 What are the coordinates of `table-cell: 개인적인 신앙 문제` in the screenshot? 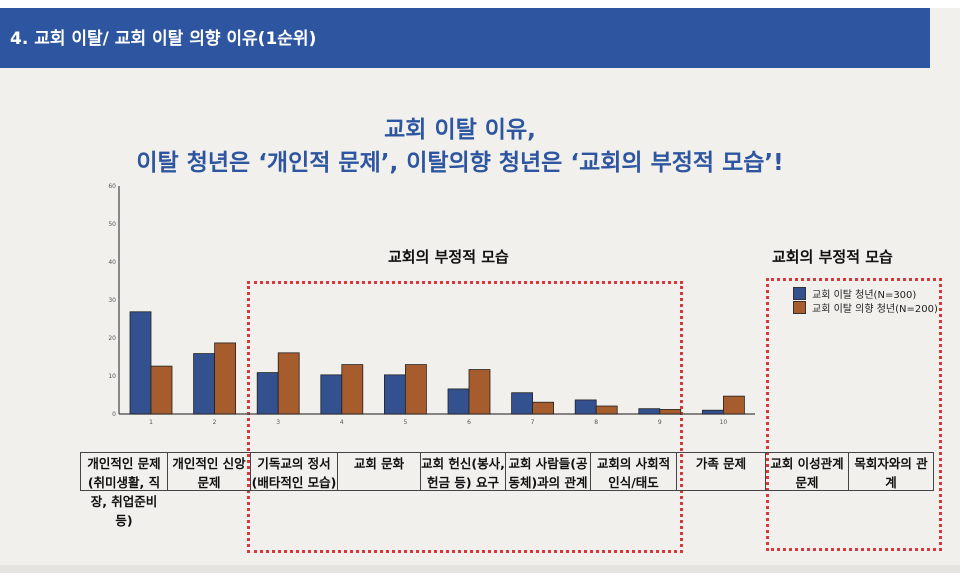 It's located at (209, 471).